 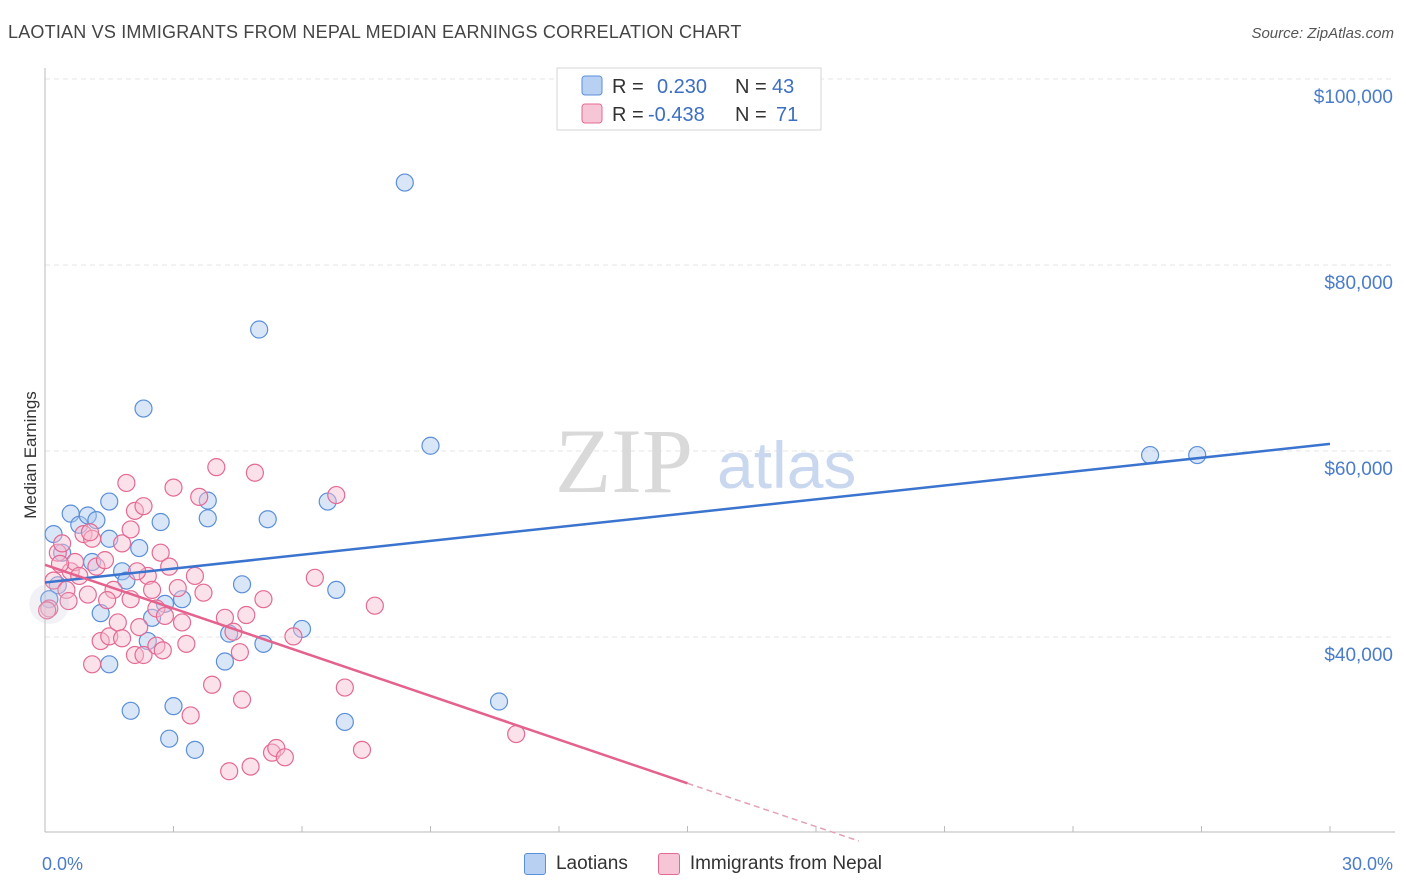 What do you see at coordinates (787, 115) in the screenshot?
I see `legend-n-value-2: 71` at bounding box center [787, 115].